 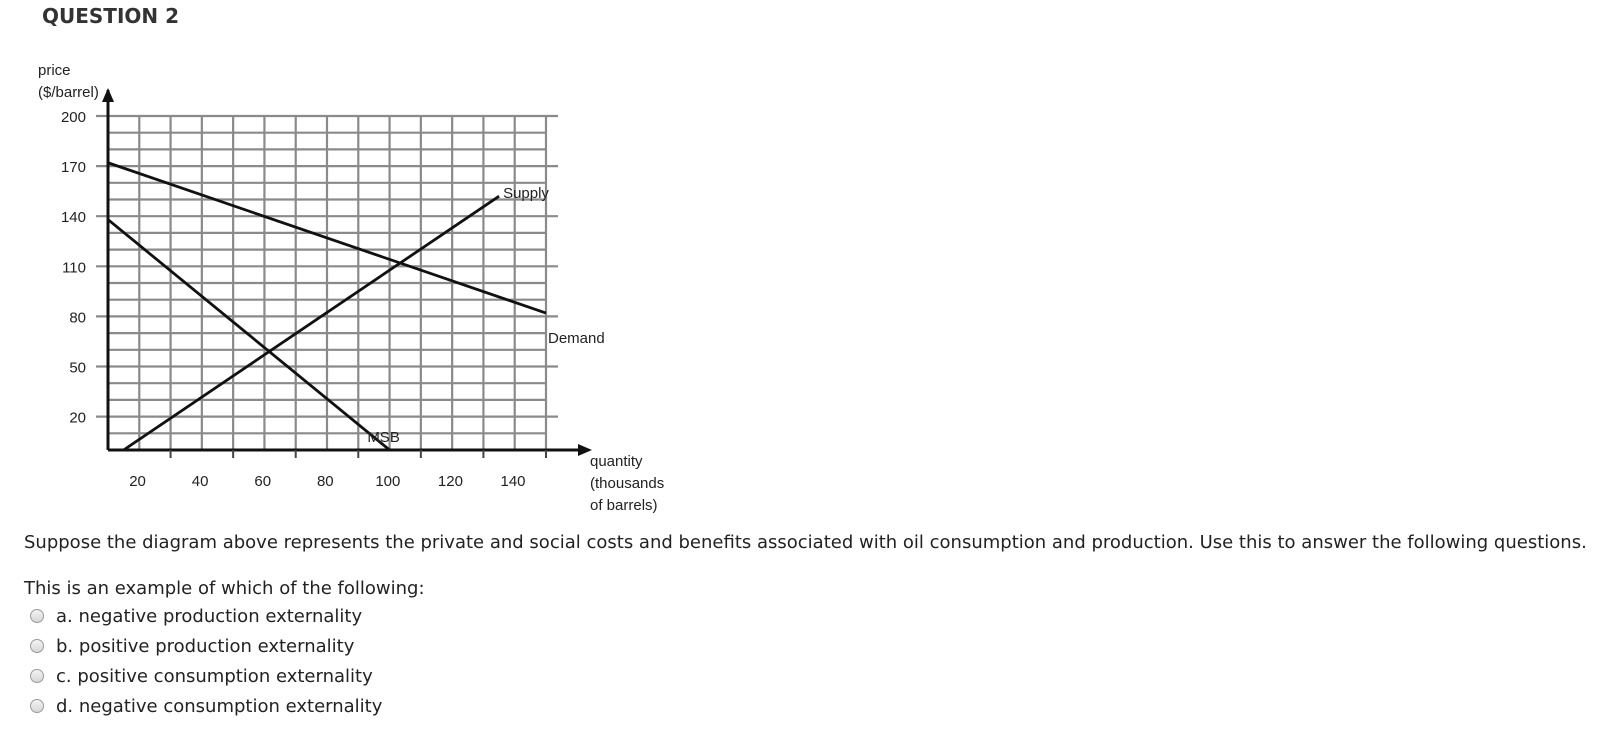 I want to click on option-c: c. positive consumption externality, so click(x=206, y=676).